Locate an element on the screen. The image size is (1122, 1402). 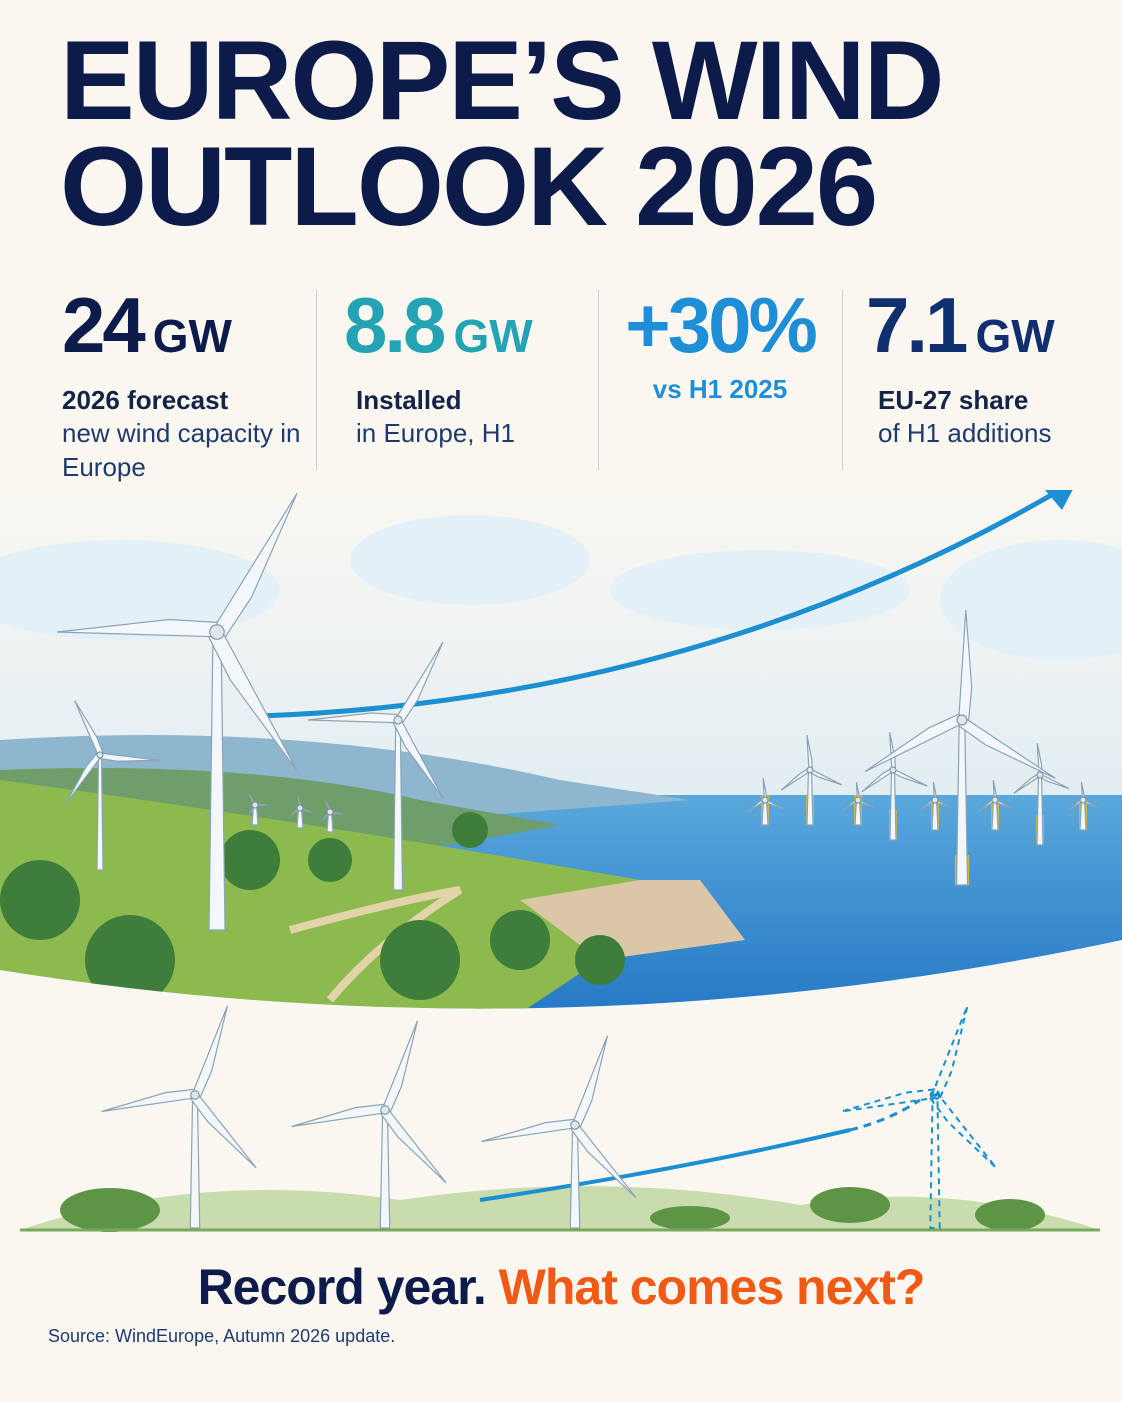
stat-number: 24 is located at coordinates (104, 325).